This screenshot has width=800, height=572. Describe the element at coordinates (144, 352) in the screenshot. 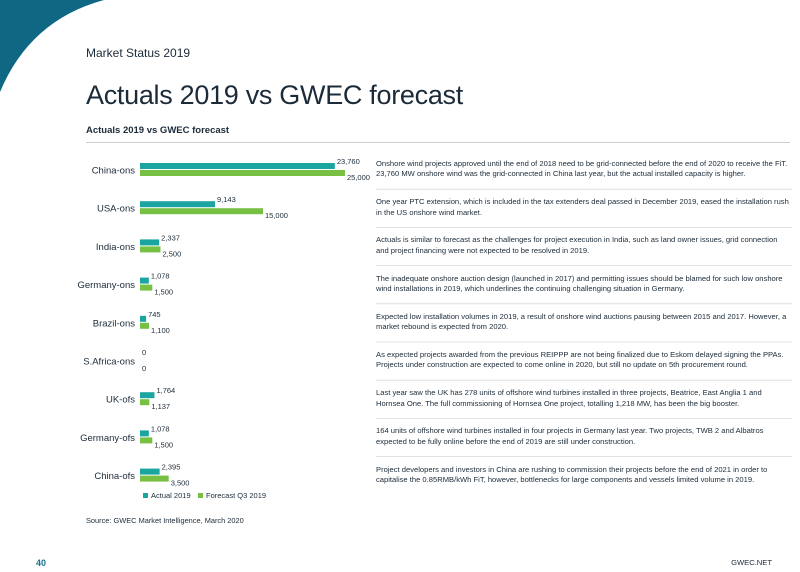

I see `data-label-actual: 0` at that location.